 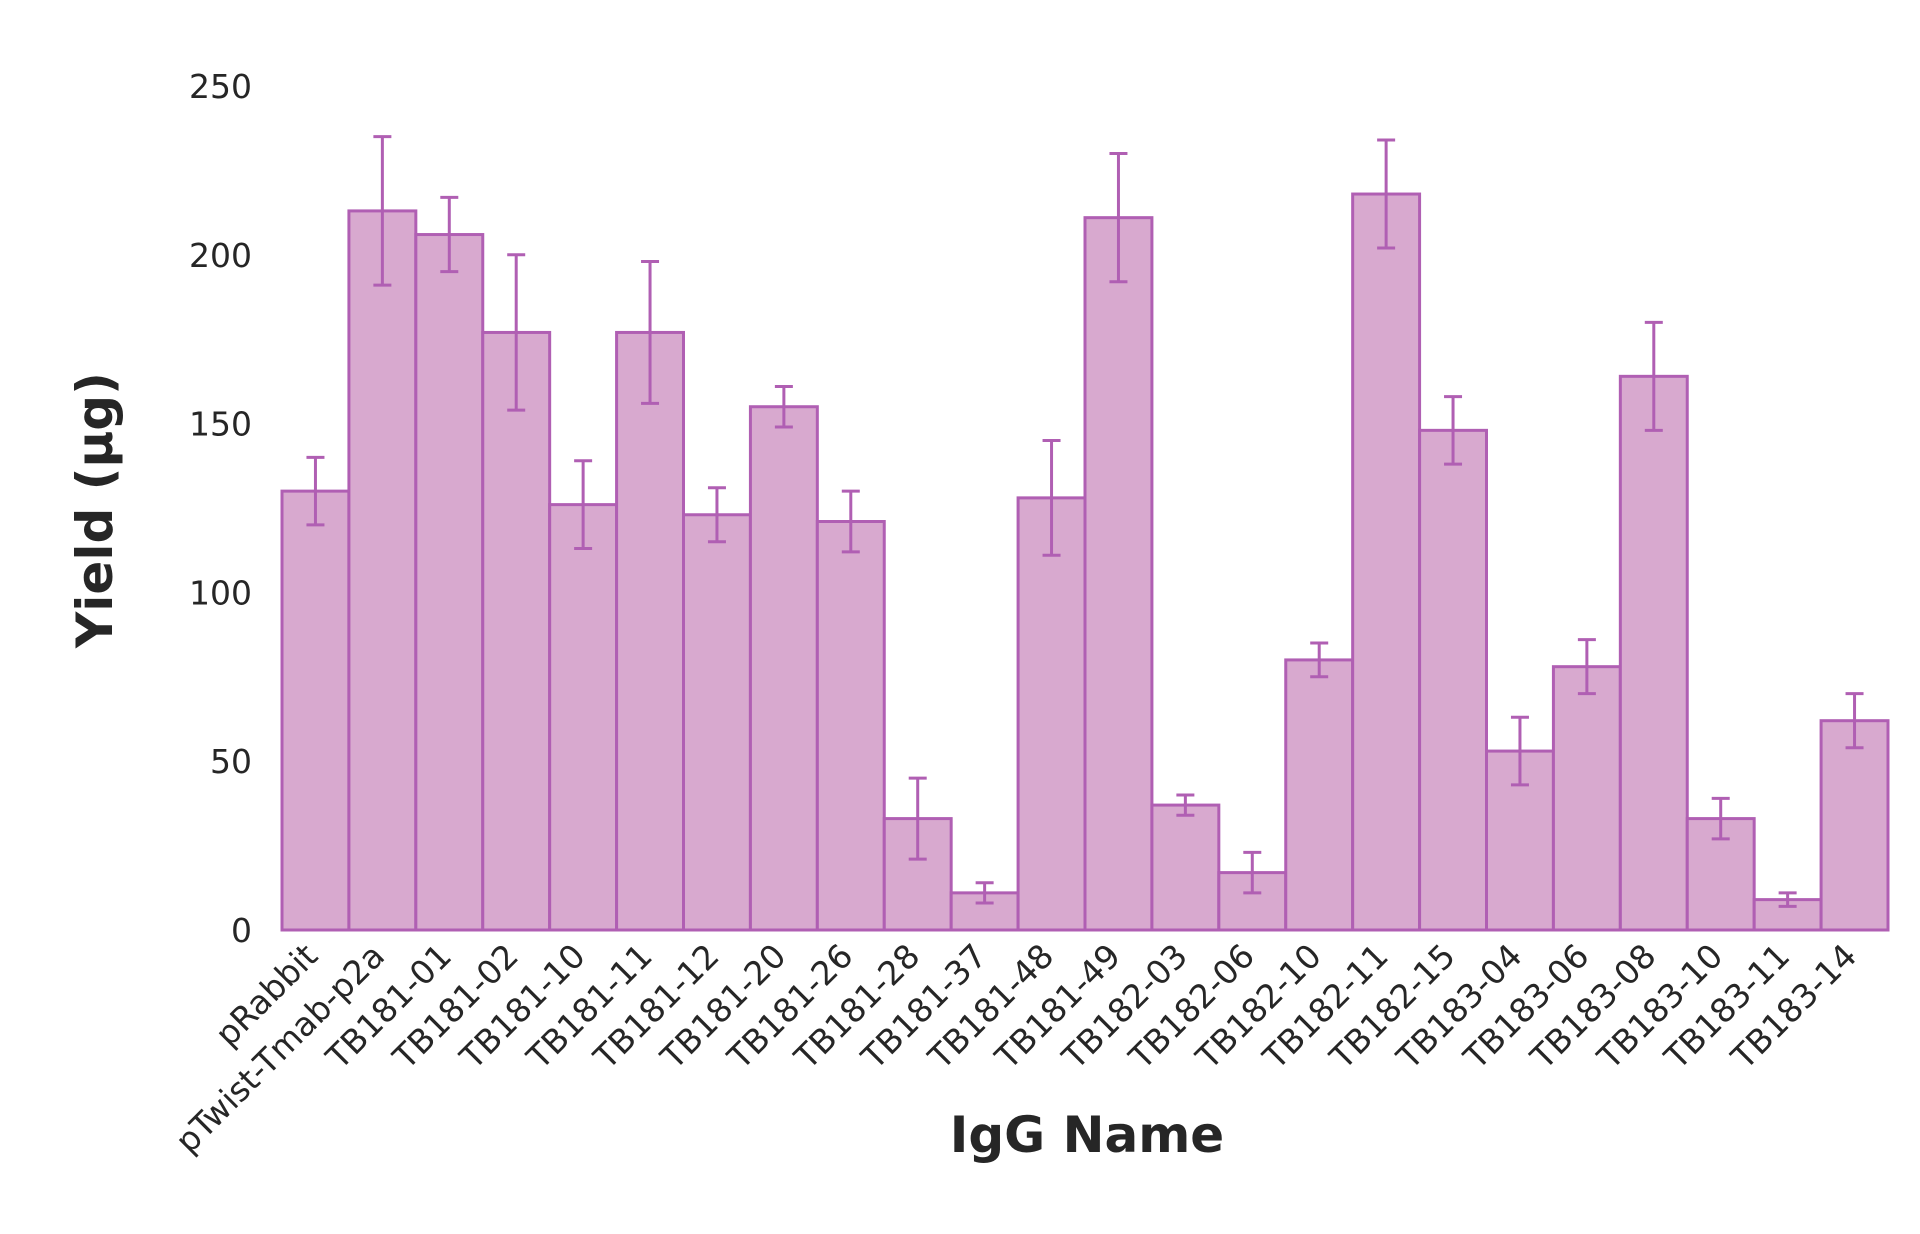 What do you see at coordinates (315, 710) in the screenshot?
I see `bar-pRabbit` at bounding box center [315, 710].